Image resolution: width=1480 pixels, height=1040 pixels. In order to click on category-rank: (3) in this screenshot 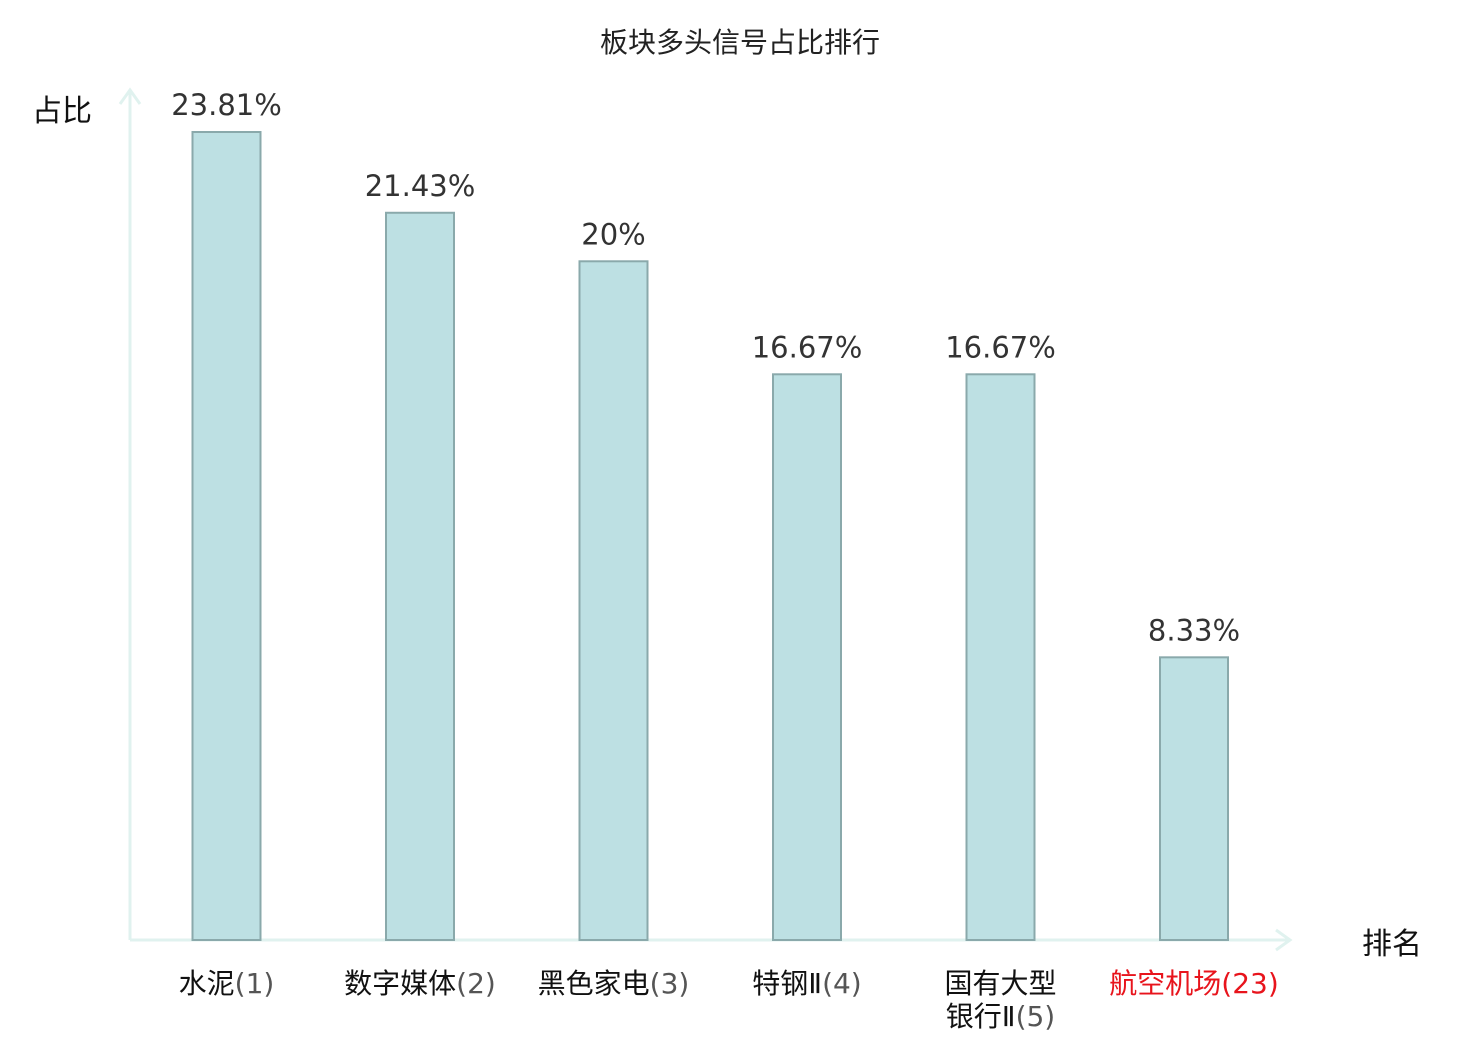, I will do `click(670, 983)`.